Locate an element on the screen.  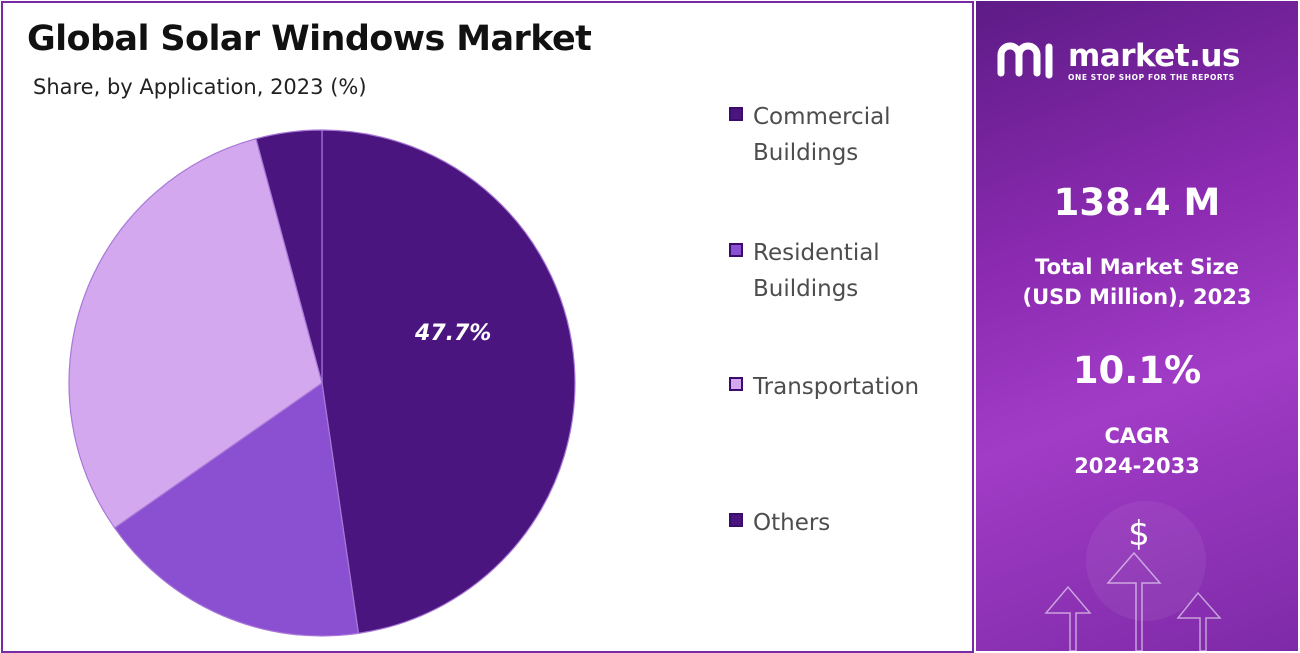
market-size-label-line2: (USD Million), 2023 is located at coordinates (1137, 297).